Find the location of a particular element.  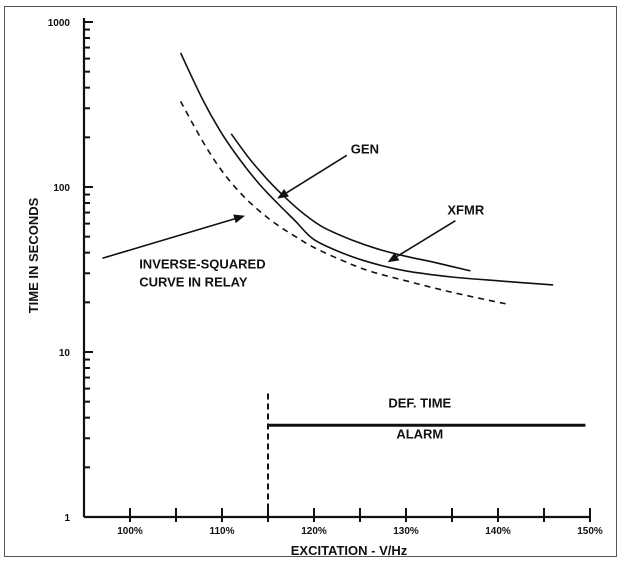

xfmr-arrow-shaft is located at coordinates (426, 238).